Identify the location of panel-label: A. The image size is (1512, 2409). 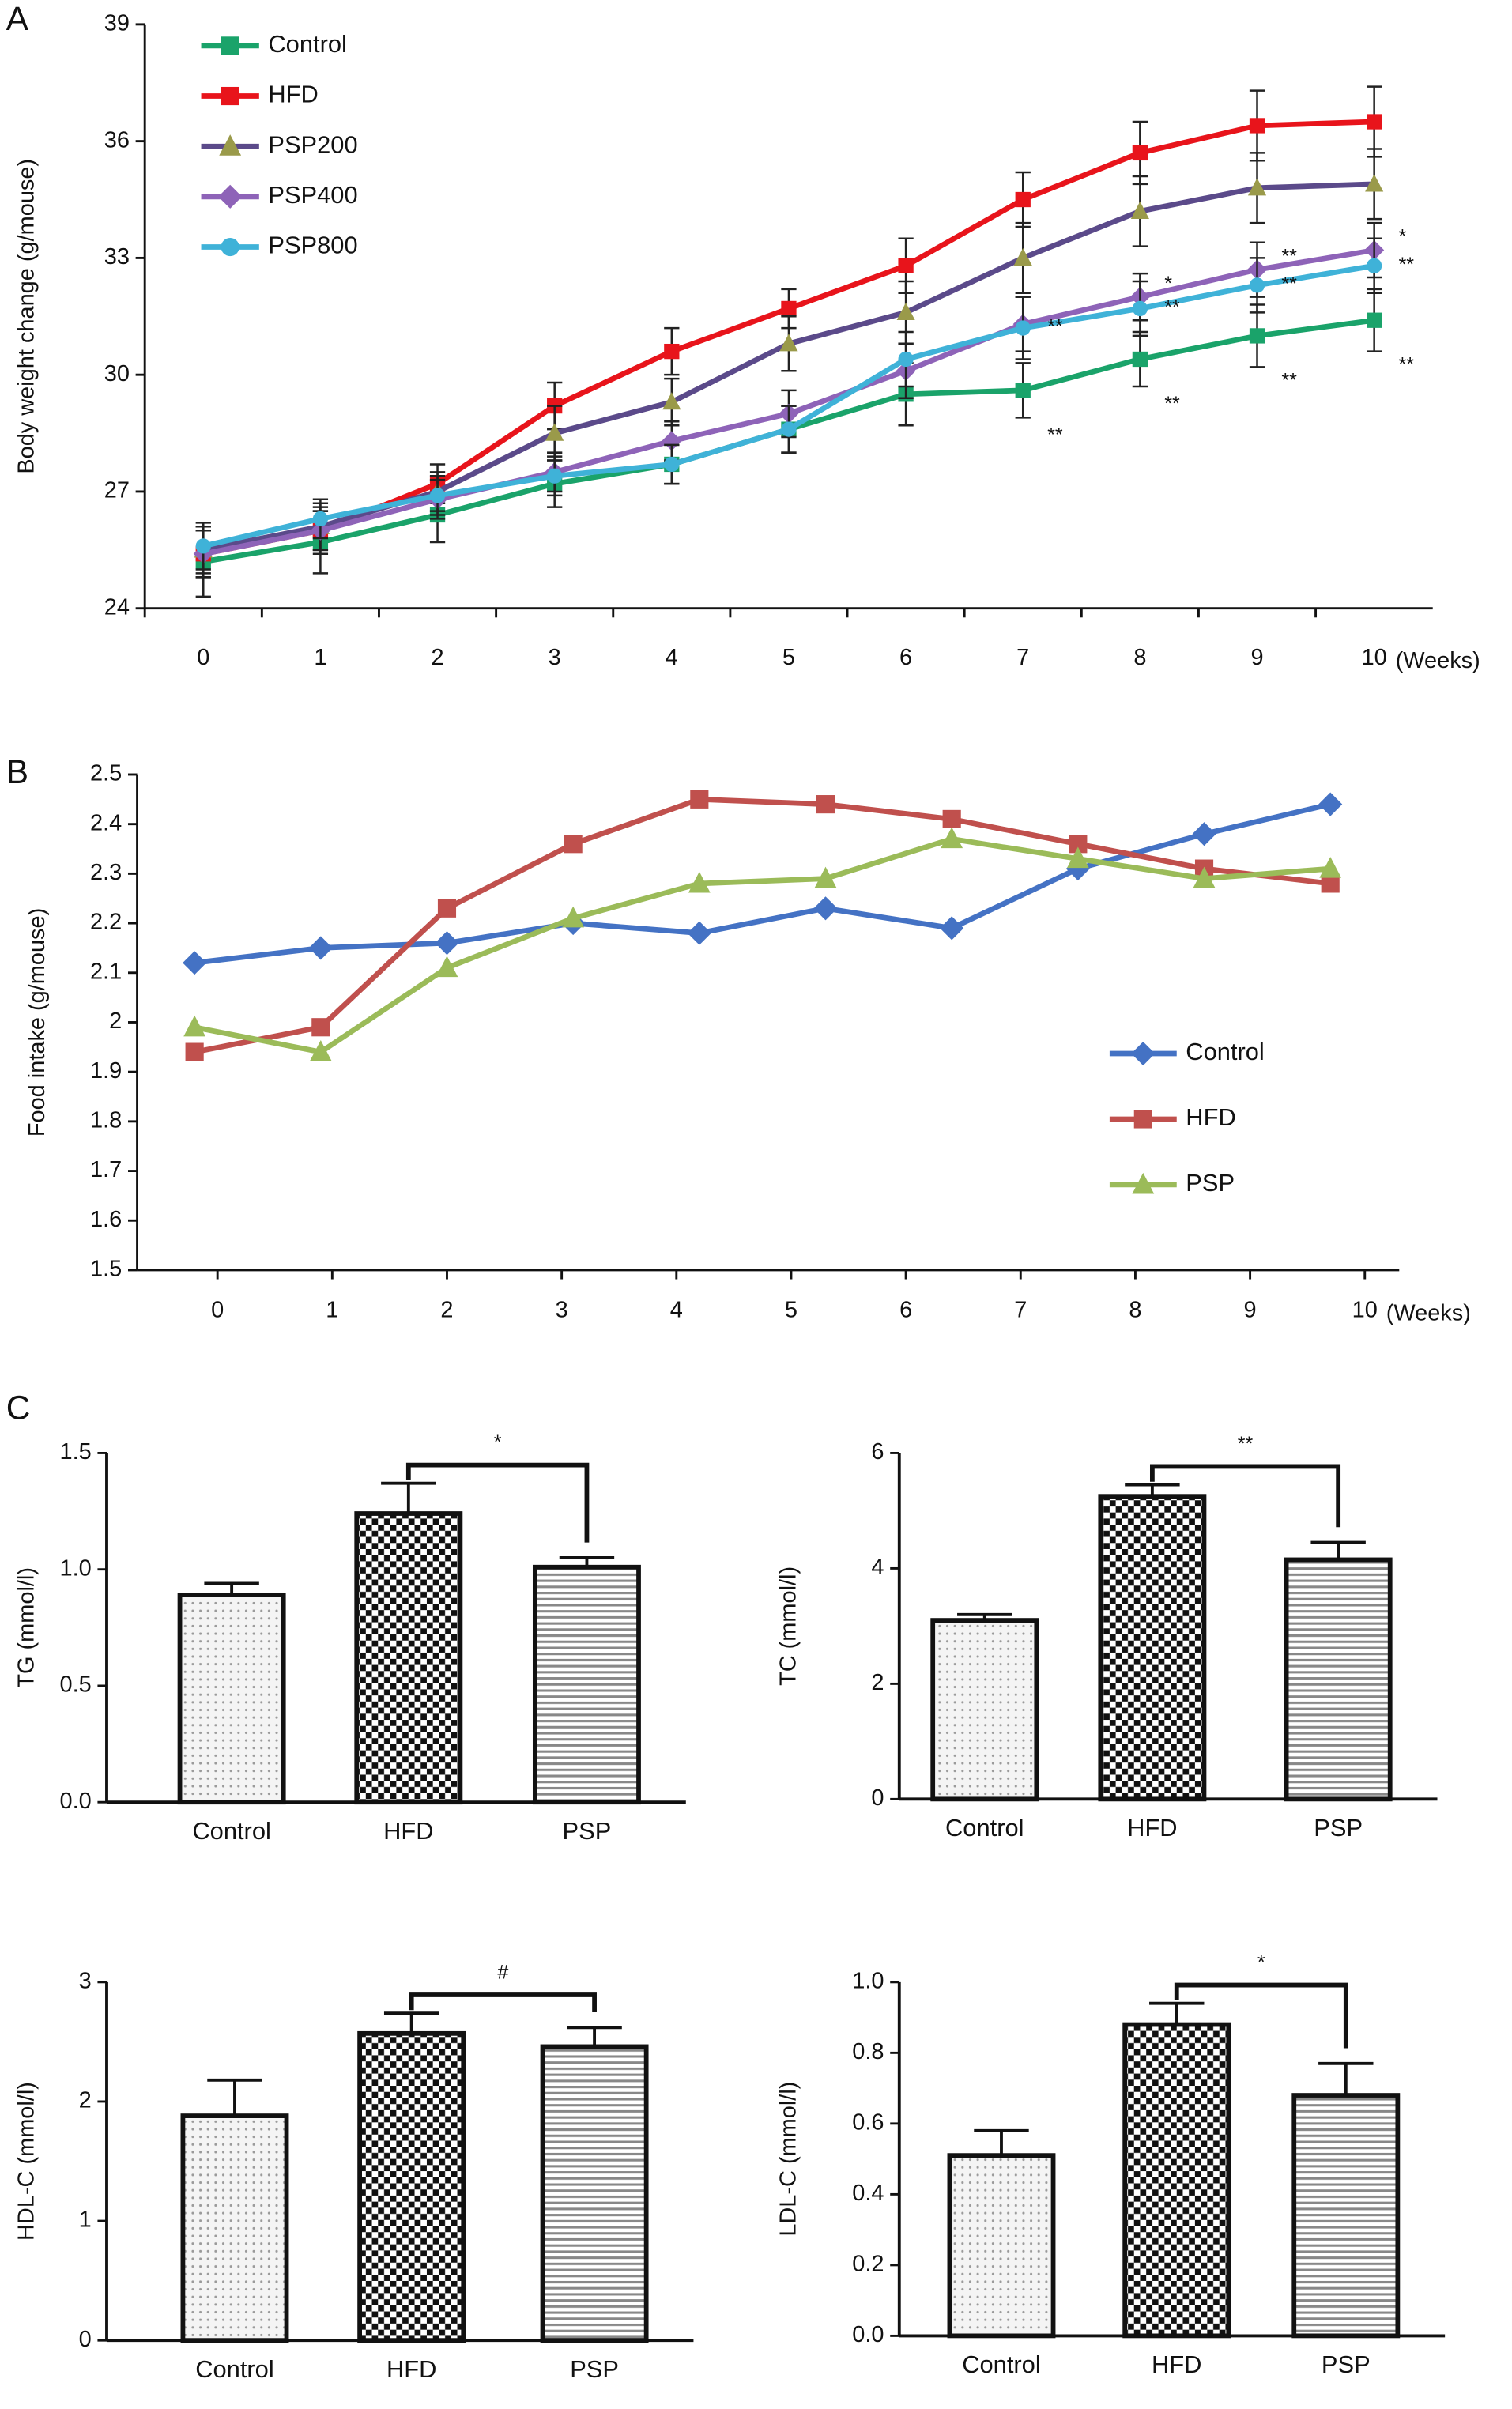
(17, 18).